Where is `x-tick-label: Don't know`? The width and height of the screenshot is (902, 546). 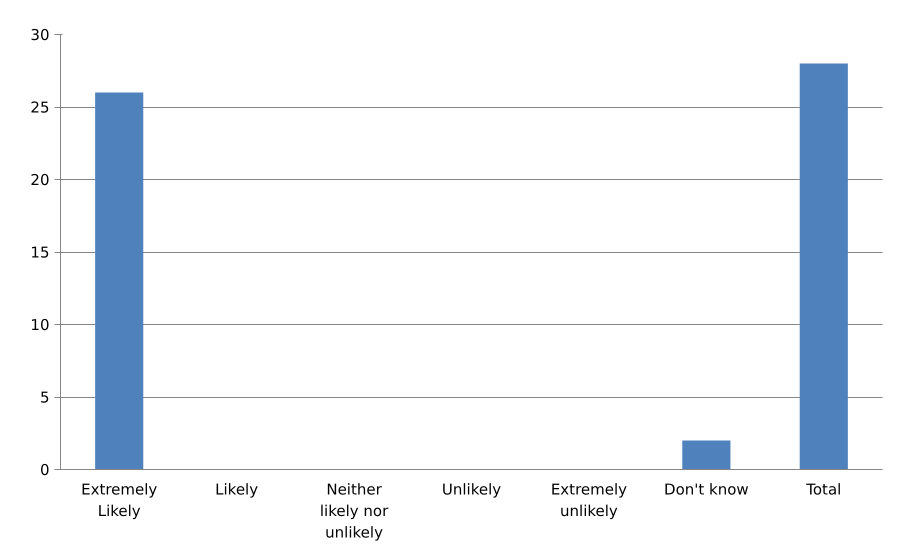 x-tick-label: Don't know is located at coordinates (706, 489).